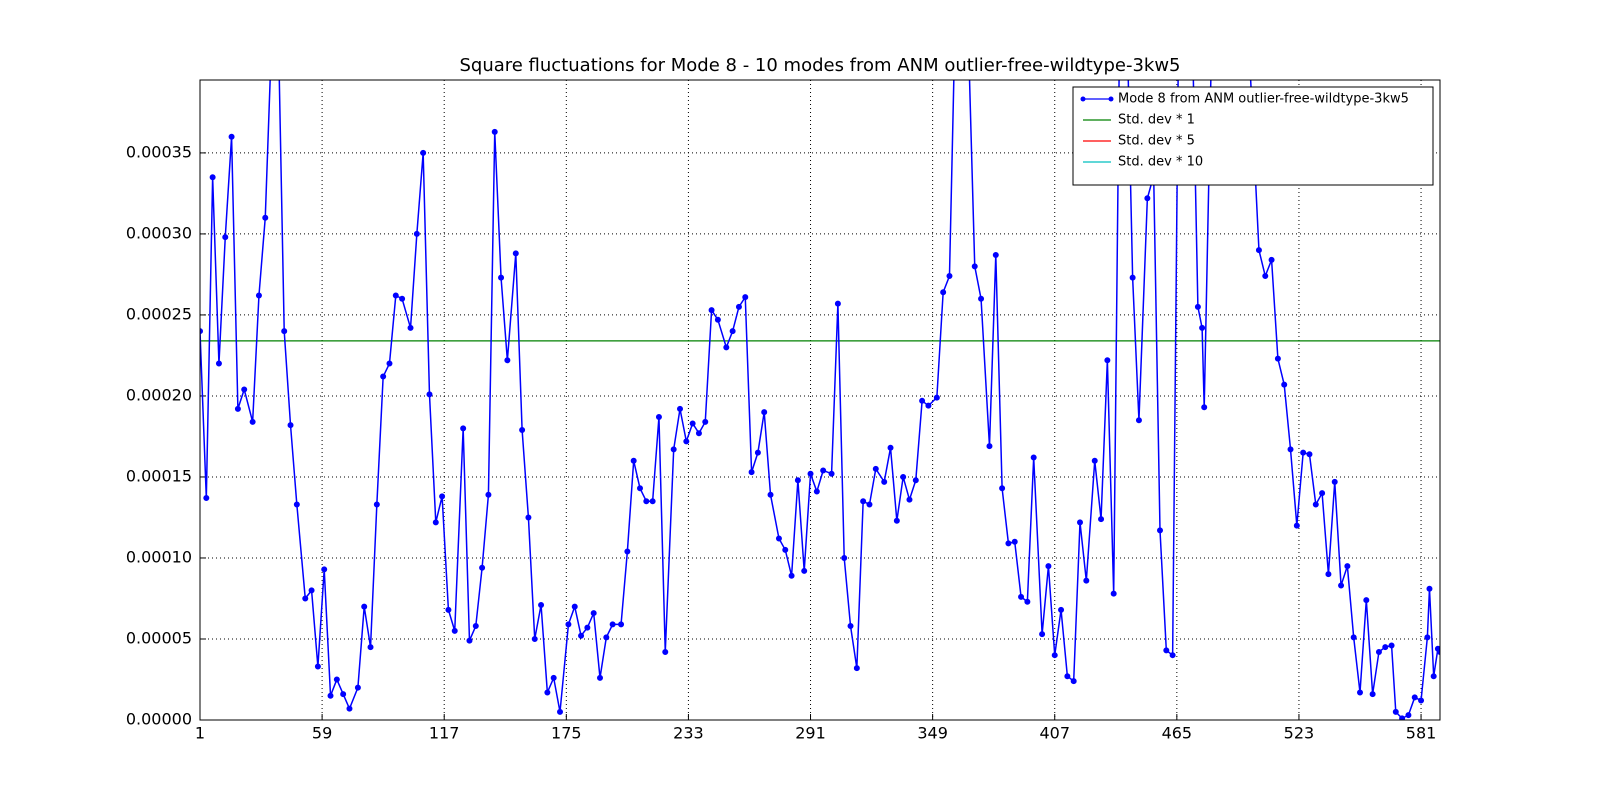  I want to click on legend-label: Std. dev * 1, so click(1156, 120).